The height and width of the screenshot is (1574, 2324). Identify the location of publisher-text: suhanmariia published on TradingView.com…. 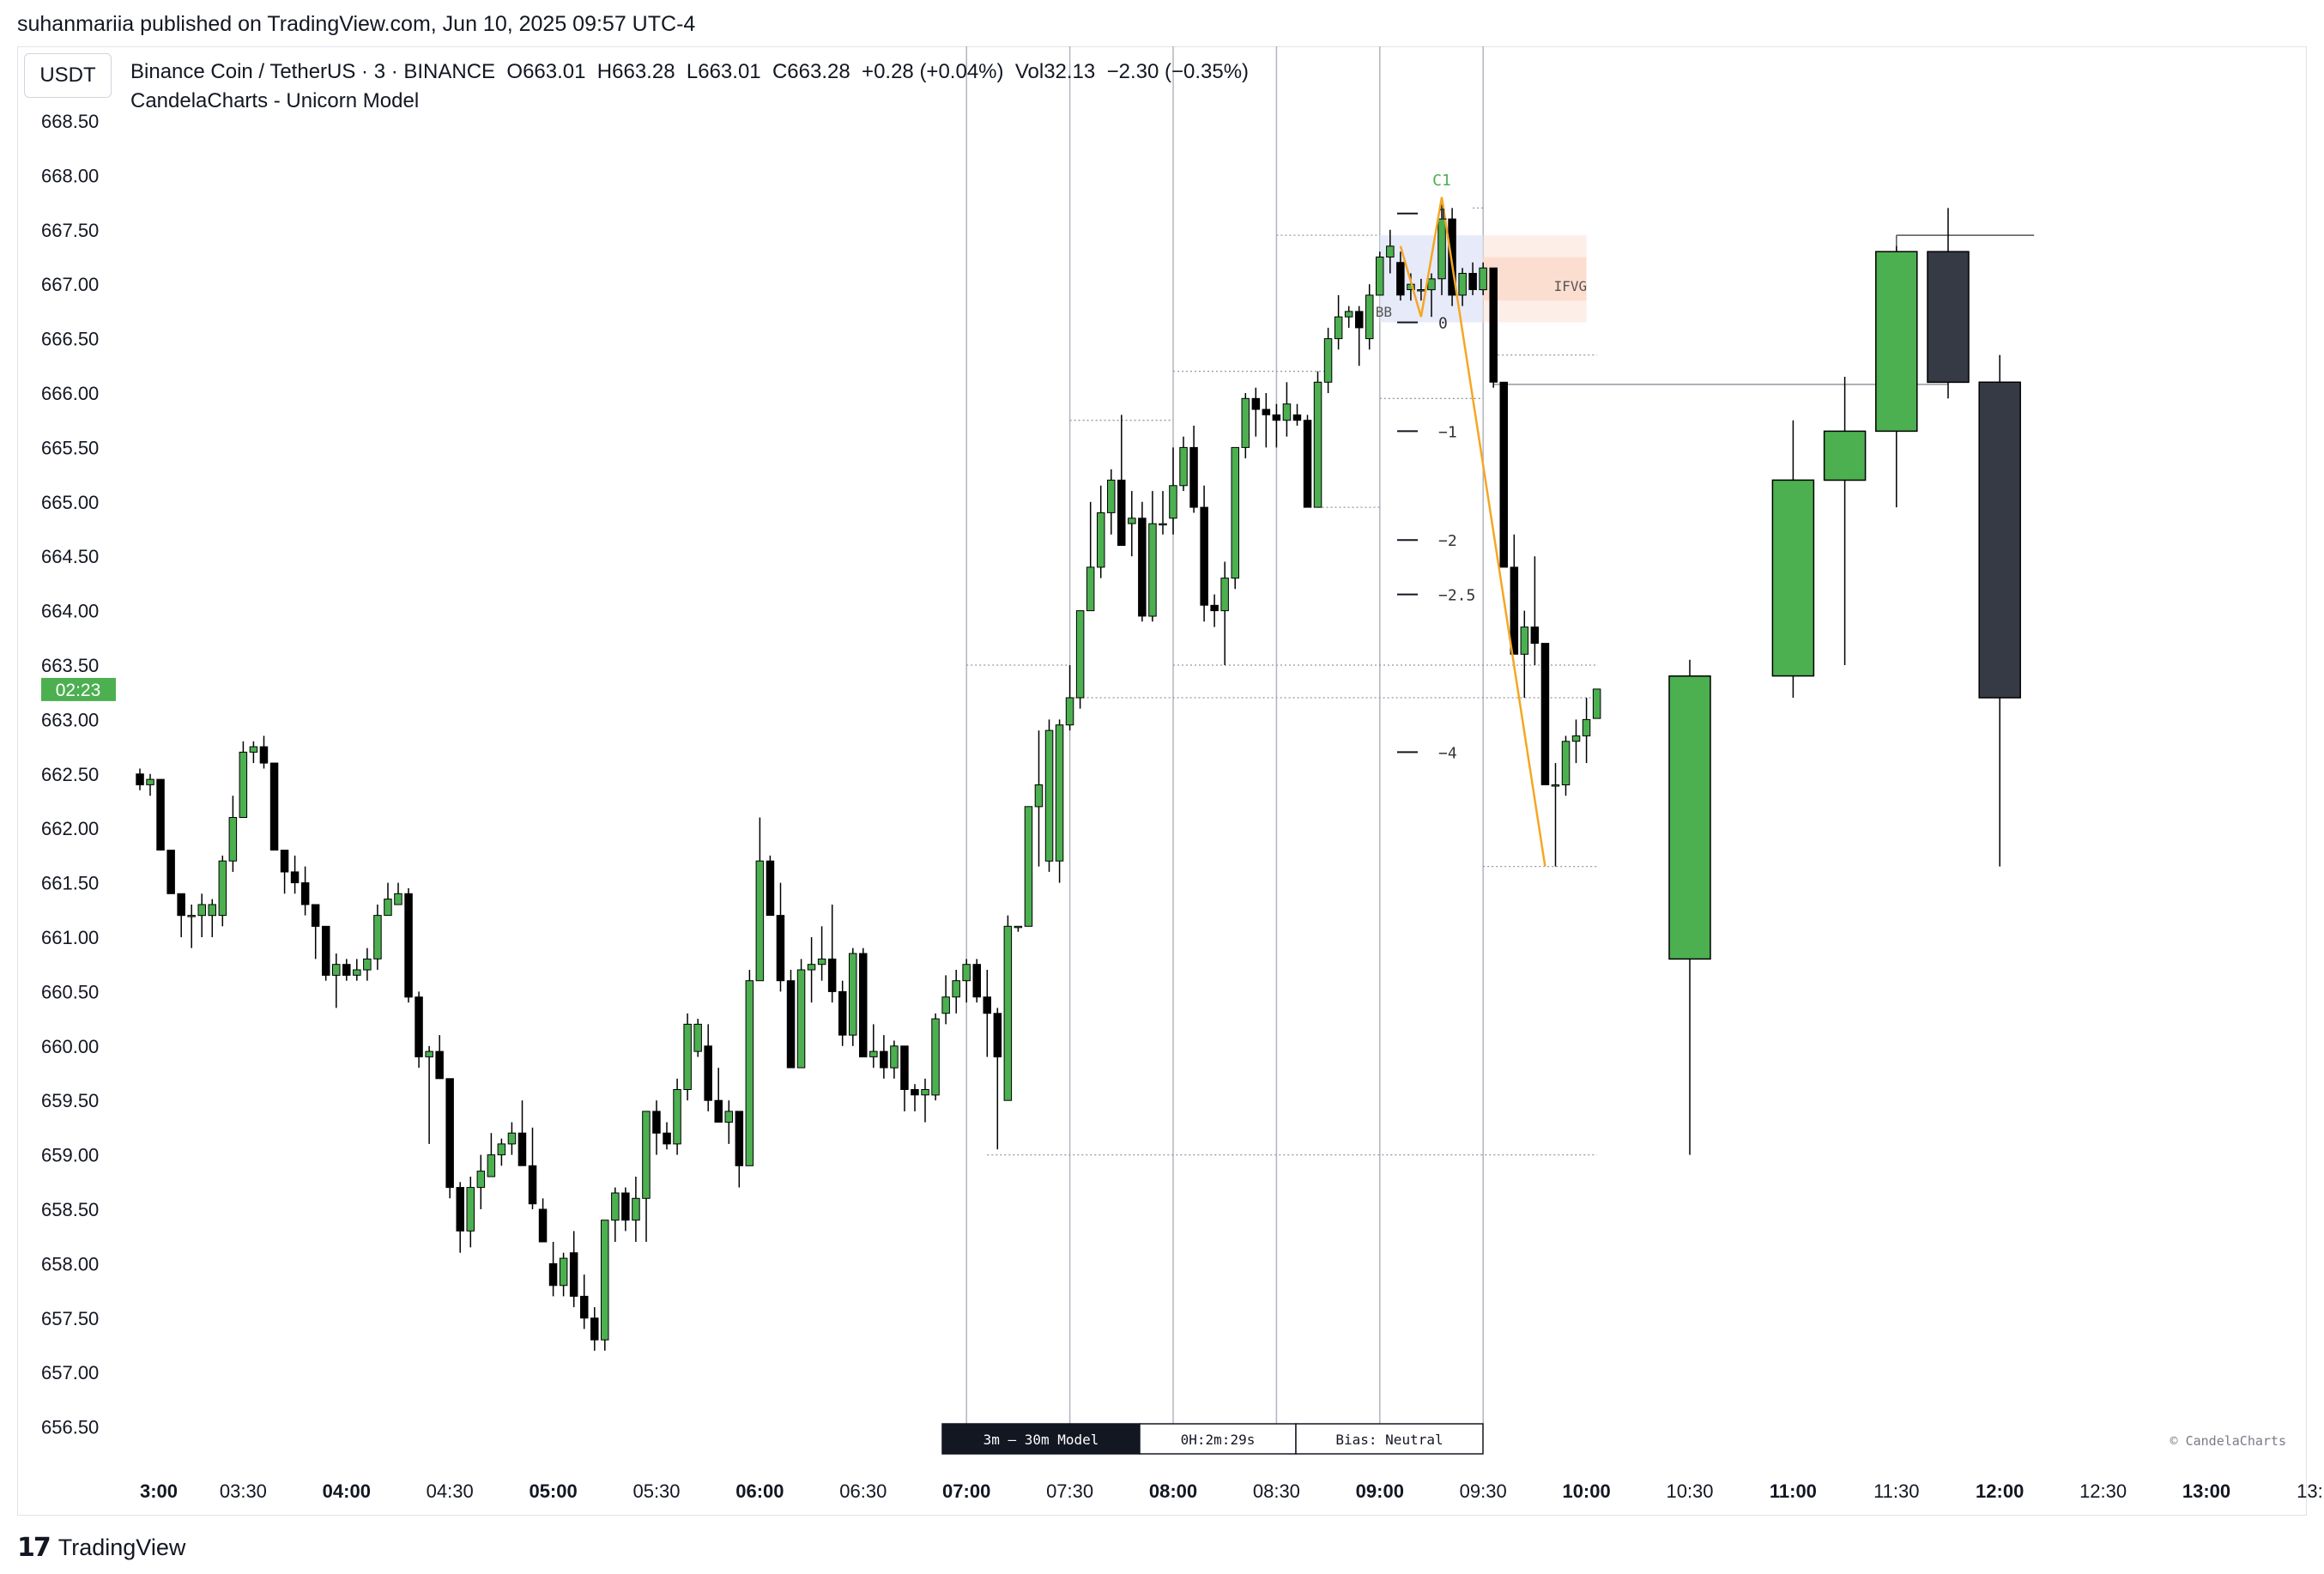
(356, 24).